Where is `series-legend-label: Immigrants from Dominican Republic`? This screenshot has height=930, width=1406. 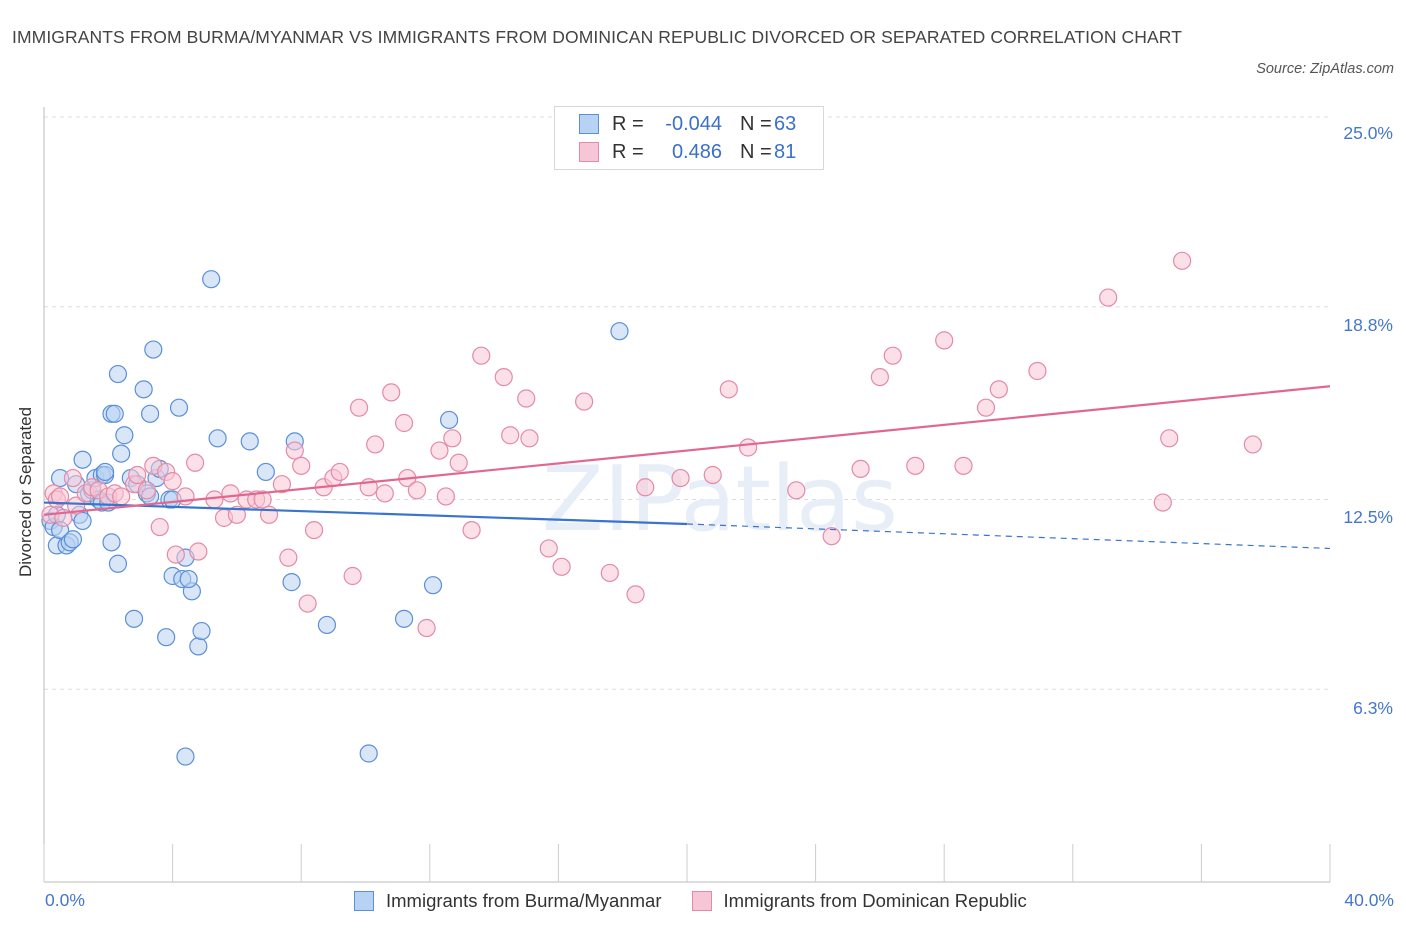 series-legend-label: Immigrants from Dominican Republic is located at coordinates (875, 900).